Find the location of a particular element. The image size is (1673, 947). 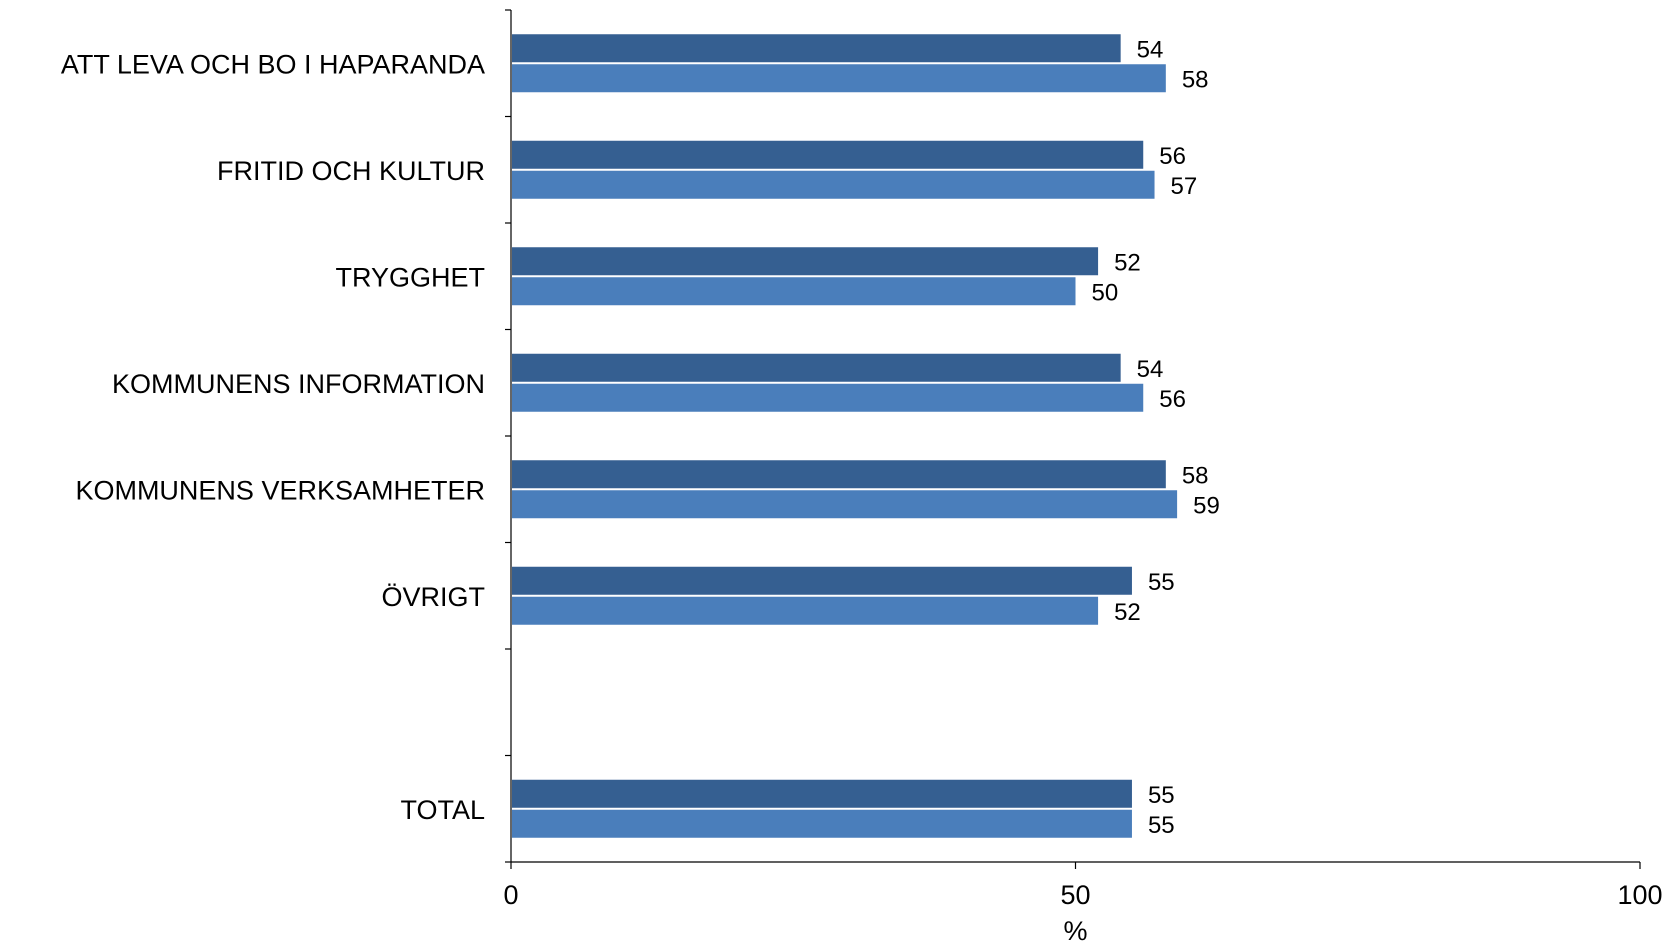

data-label-series-1-cat-3: 52 is located at coordinates (1127, 262).